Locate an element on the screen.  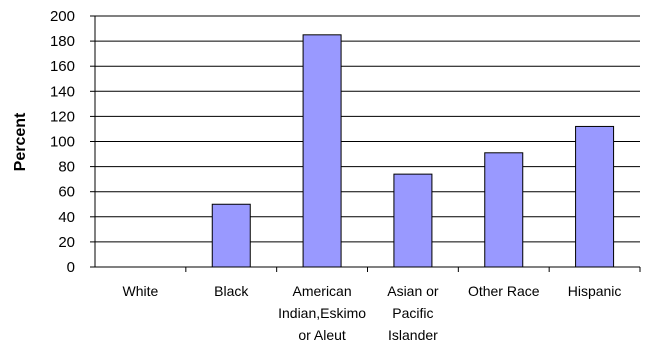
x-category-label: Hispanic is located at coordinates (595, 291).